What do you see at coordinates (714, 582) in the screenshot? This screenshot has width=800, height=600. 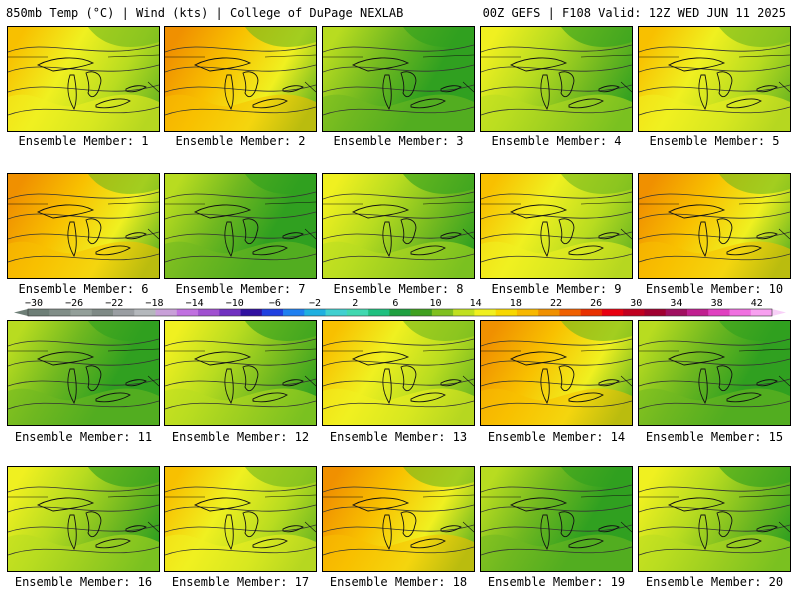 I see `ensemble-member-label: Ensemble Member: 20` at bounding box center [714, 582].